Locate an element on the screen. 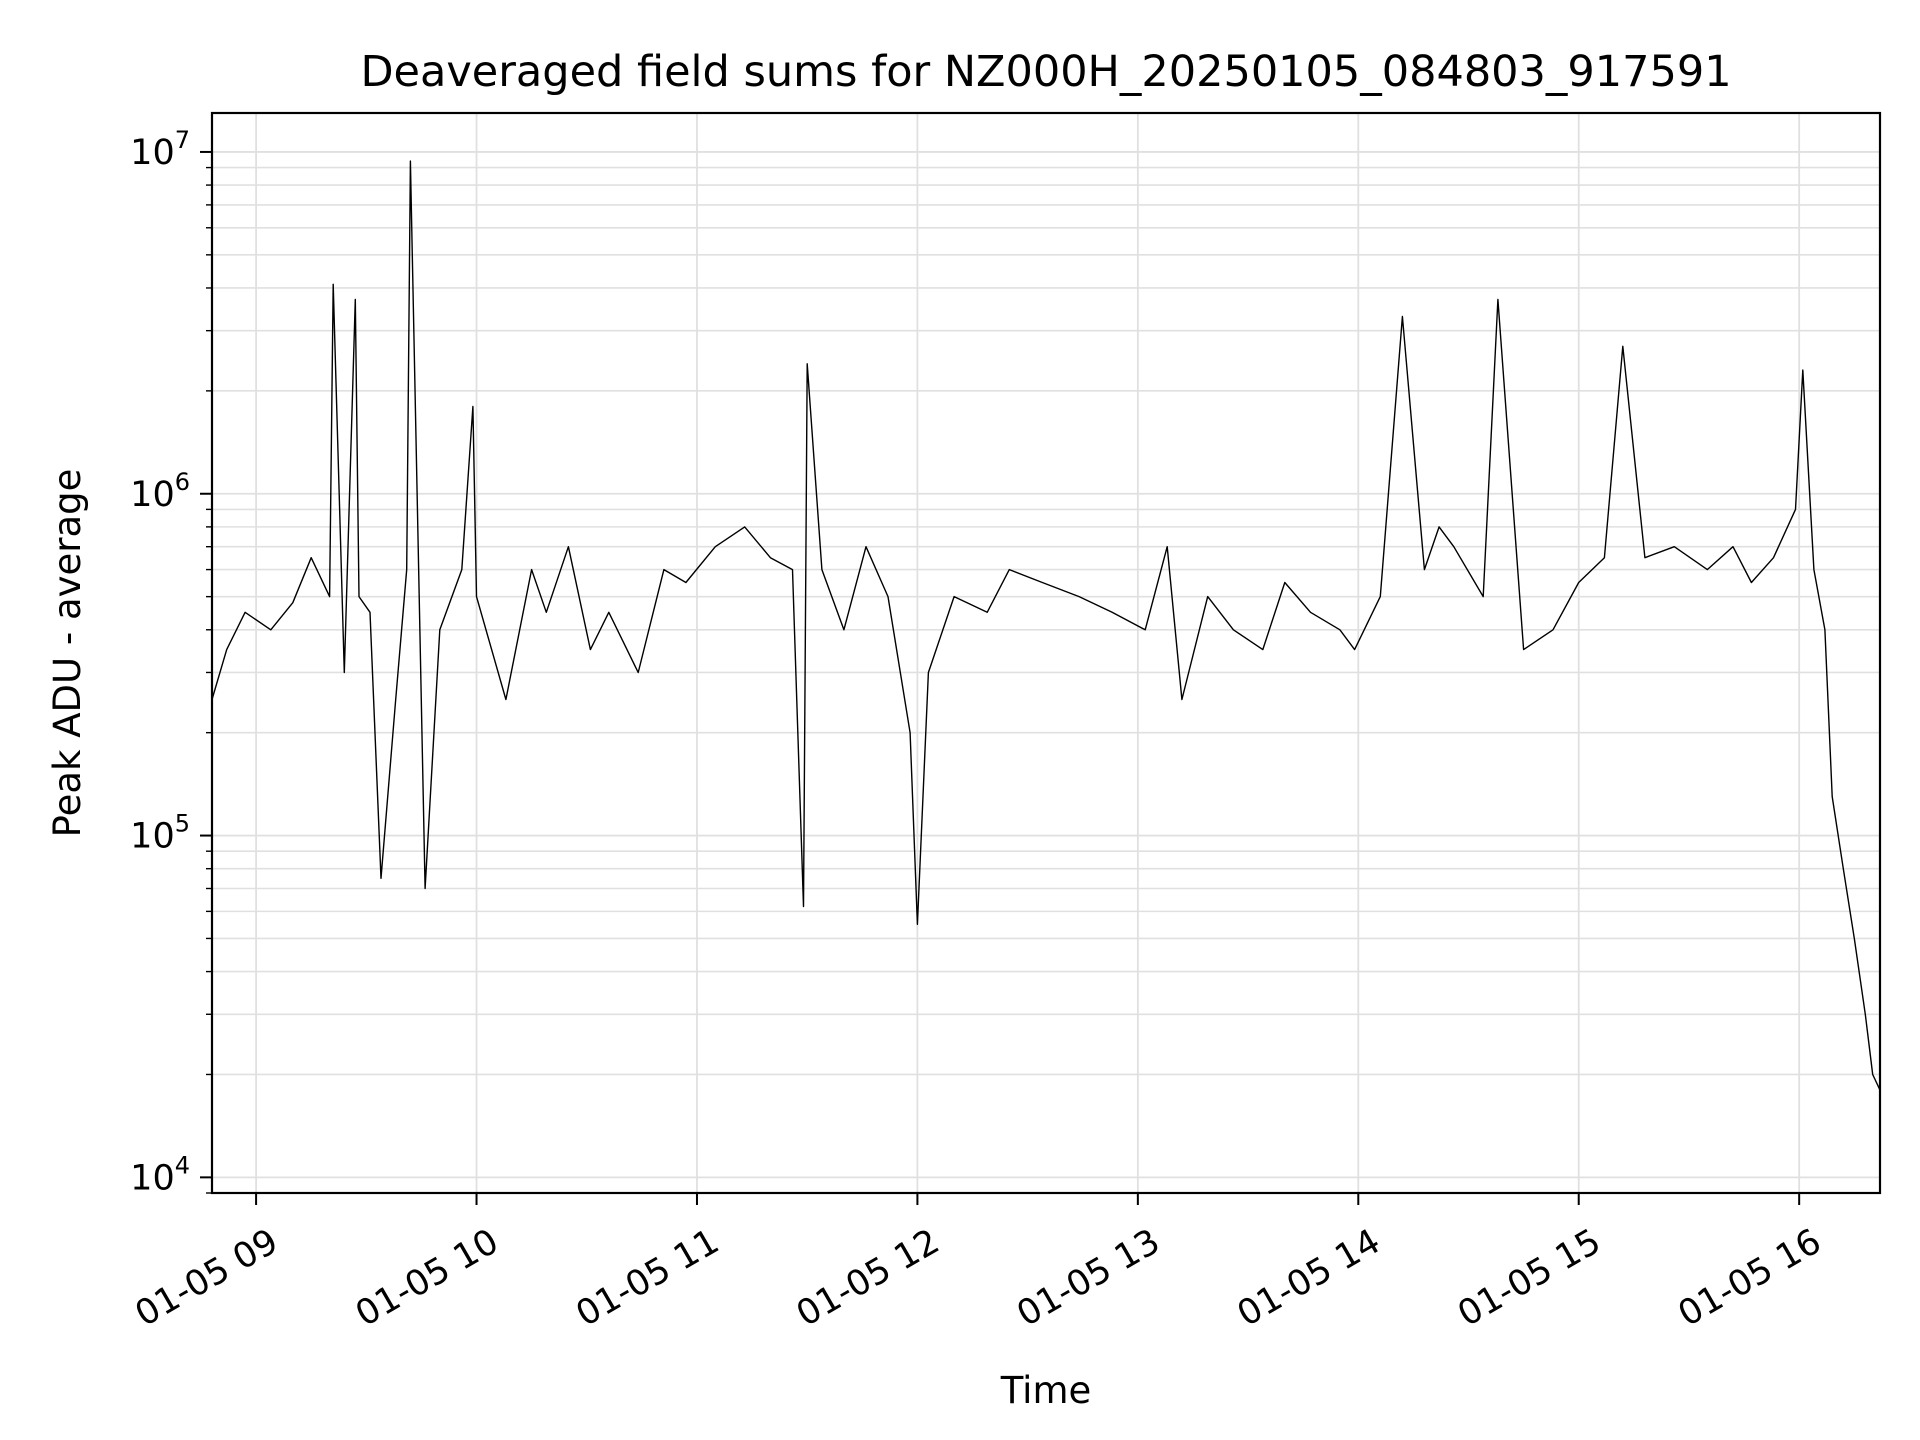  y-tick-label: 10⁴ is located at coordinates (160, 1174).